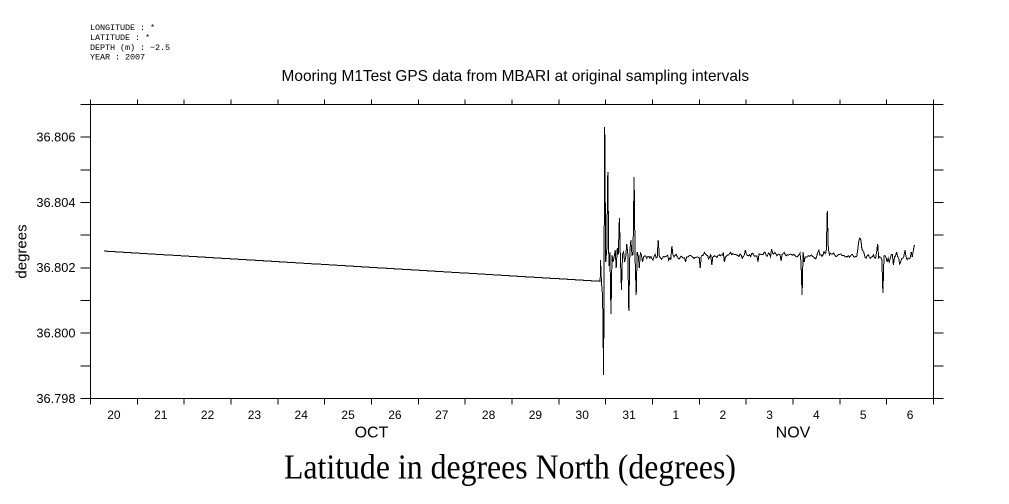  What do you see at coordinates (676, 415) in the screenshot?
I see `svg-text: 1` at bounding box center [676, 415].